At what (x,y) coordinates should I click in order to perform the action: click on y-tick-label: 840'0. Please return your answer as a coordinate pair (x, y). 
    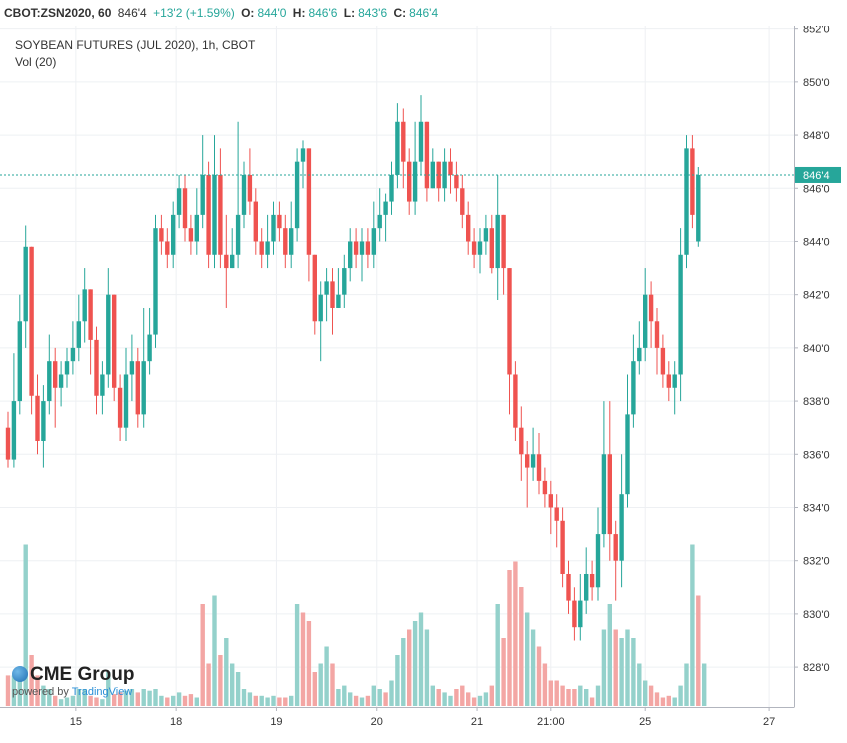
    Looking at the image, I should click on (816, 349).